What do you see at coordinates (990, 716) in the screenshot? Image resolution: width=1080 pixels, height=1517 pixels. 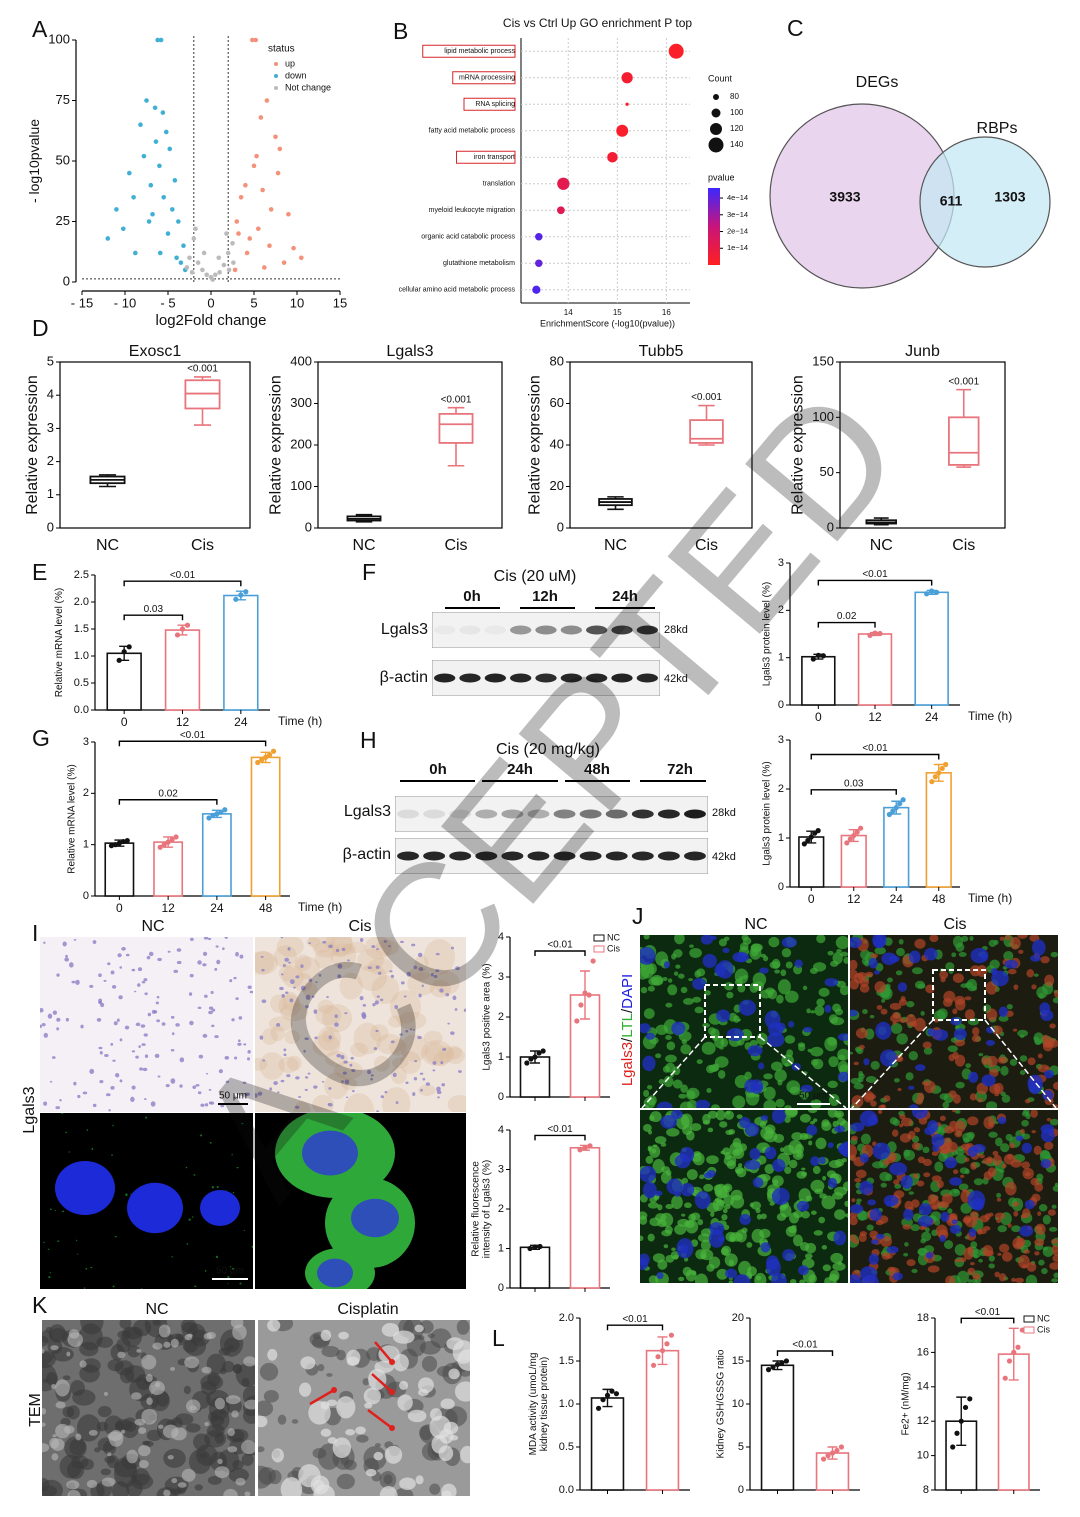 I see `x-axis-label: Time (h)` at bounding box center [990, 716].